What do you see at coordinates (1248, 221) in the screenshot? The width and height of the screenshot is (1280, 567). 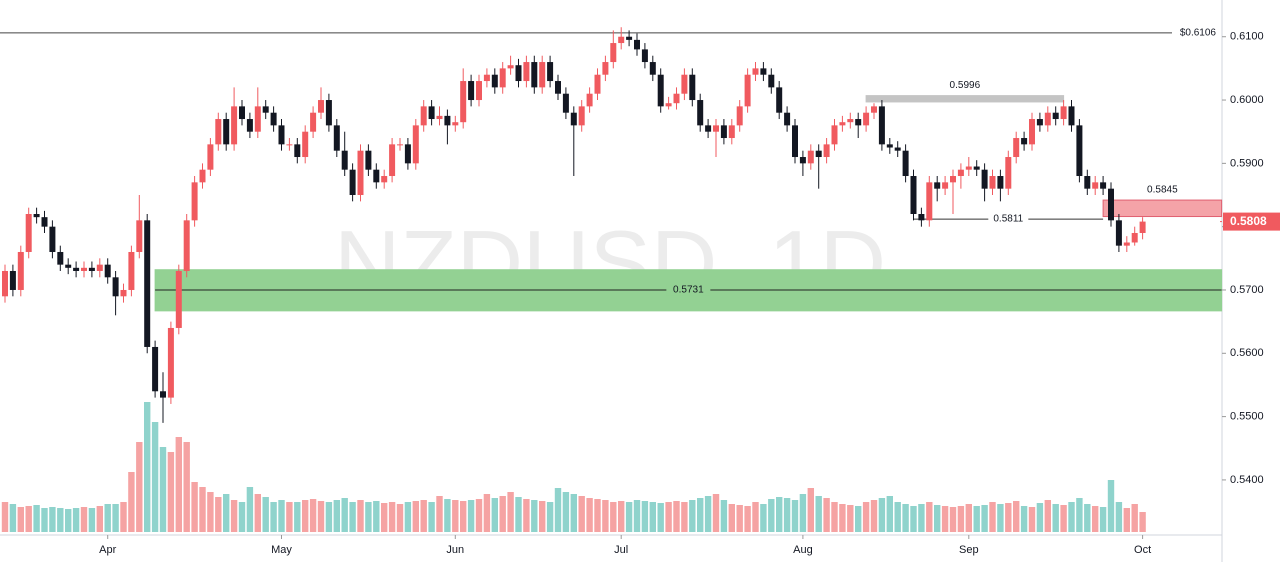 I see `last-price-label: 0.5808` at bounding box center [1248, 221].